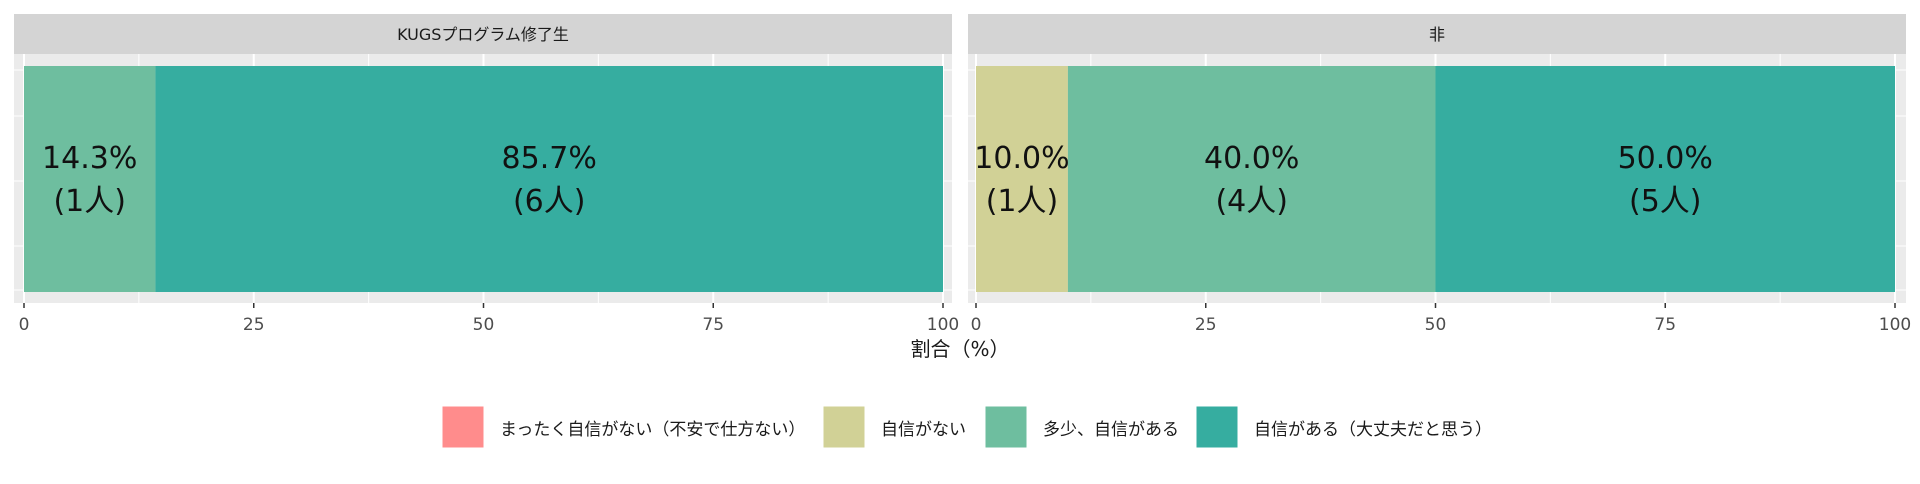 The image size is (1920, 484). Describe the element at coordinates (652, 430) in the screenshot. I see `legend-label-0: まったく自信がない（不安で仕方ない）` at that location.